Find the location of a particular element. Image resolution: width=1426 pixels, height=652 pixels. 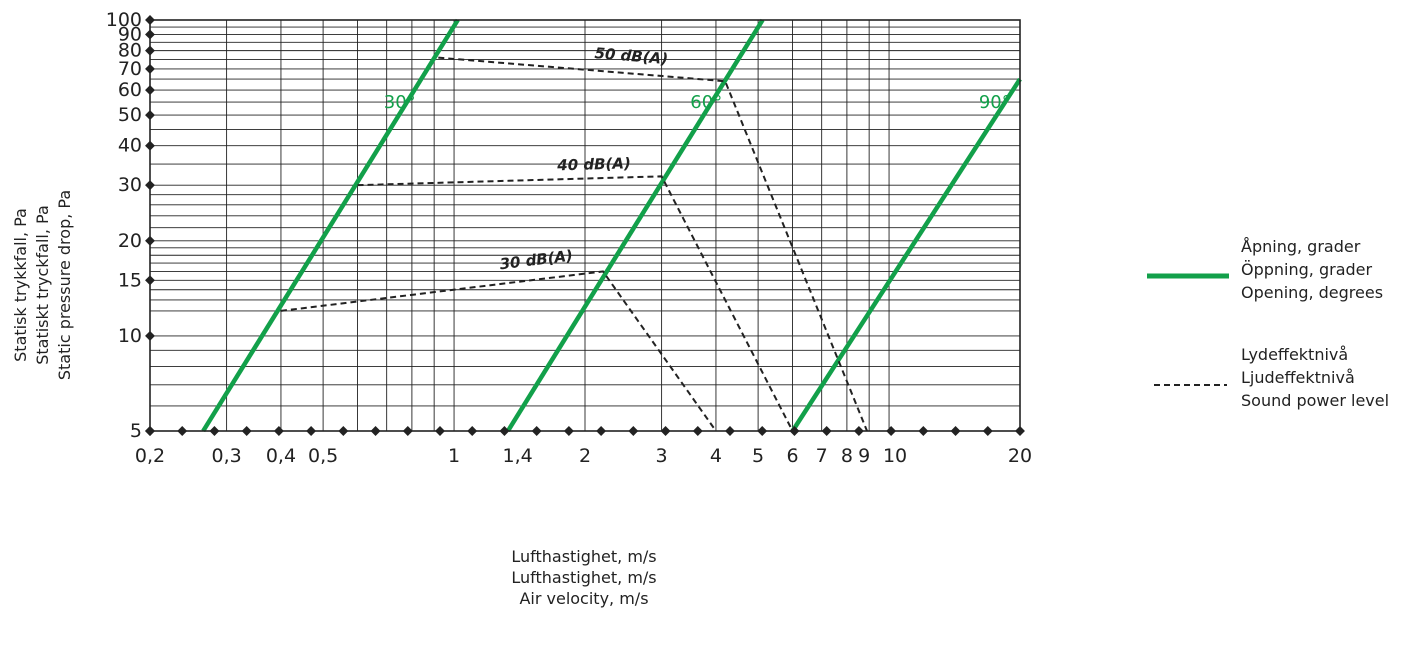

y-tick-label: 60 is located at coordinates (130, 90).